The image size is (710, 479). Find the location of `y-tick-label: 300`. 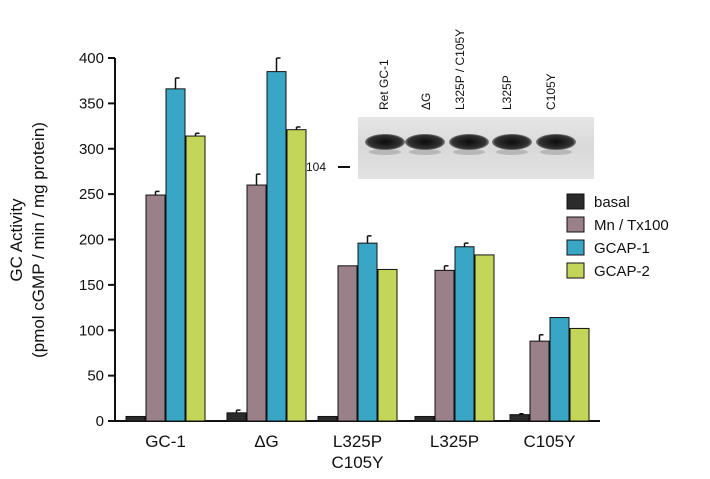

y-tick-label: 300 is located at coordinates (91, 149).